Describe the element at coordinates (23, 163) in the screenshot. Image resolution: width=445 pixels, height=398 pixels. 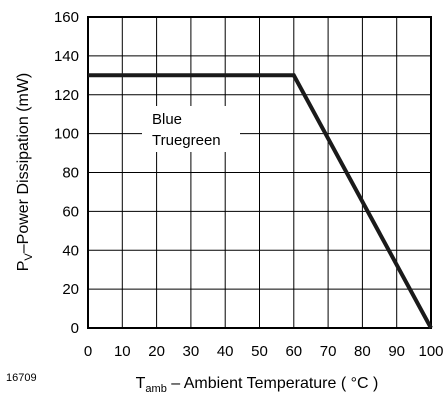
I see `y-axis-label-rest: –Power Dissipation (mW)` at that location.